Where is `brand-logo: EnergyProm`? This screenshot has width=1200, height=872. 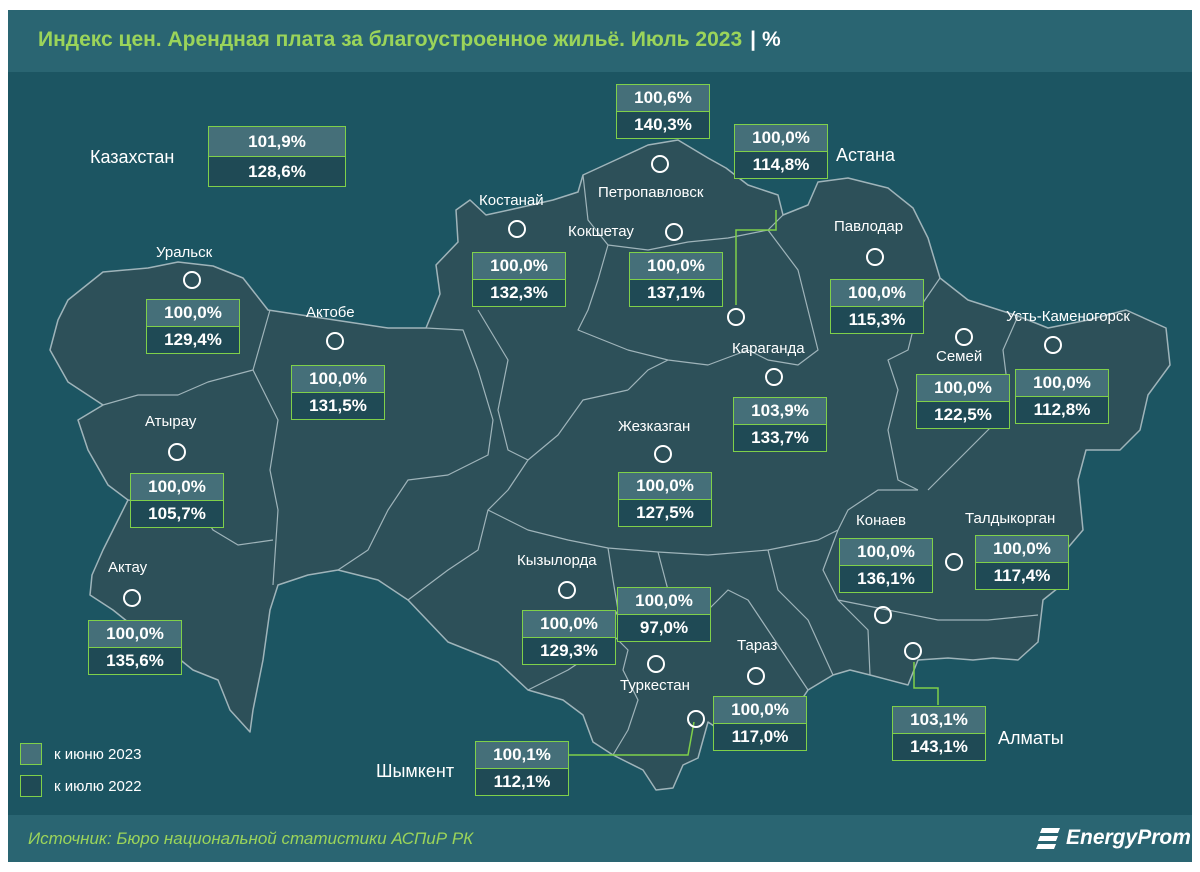 brand-logo: EnergyProm is located at coordinates (1113, 838).